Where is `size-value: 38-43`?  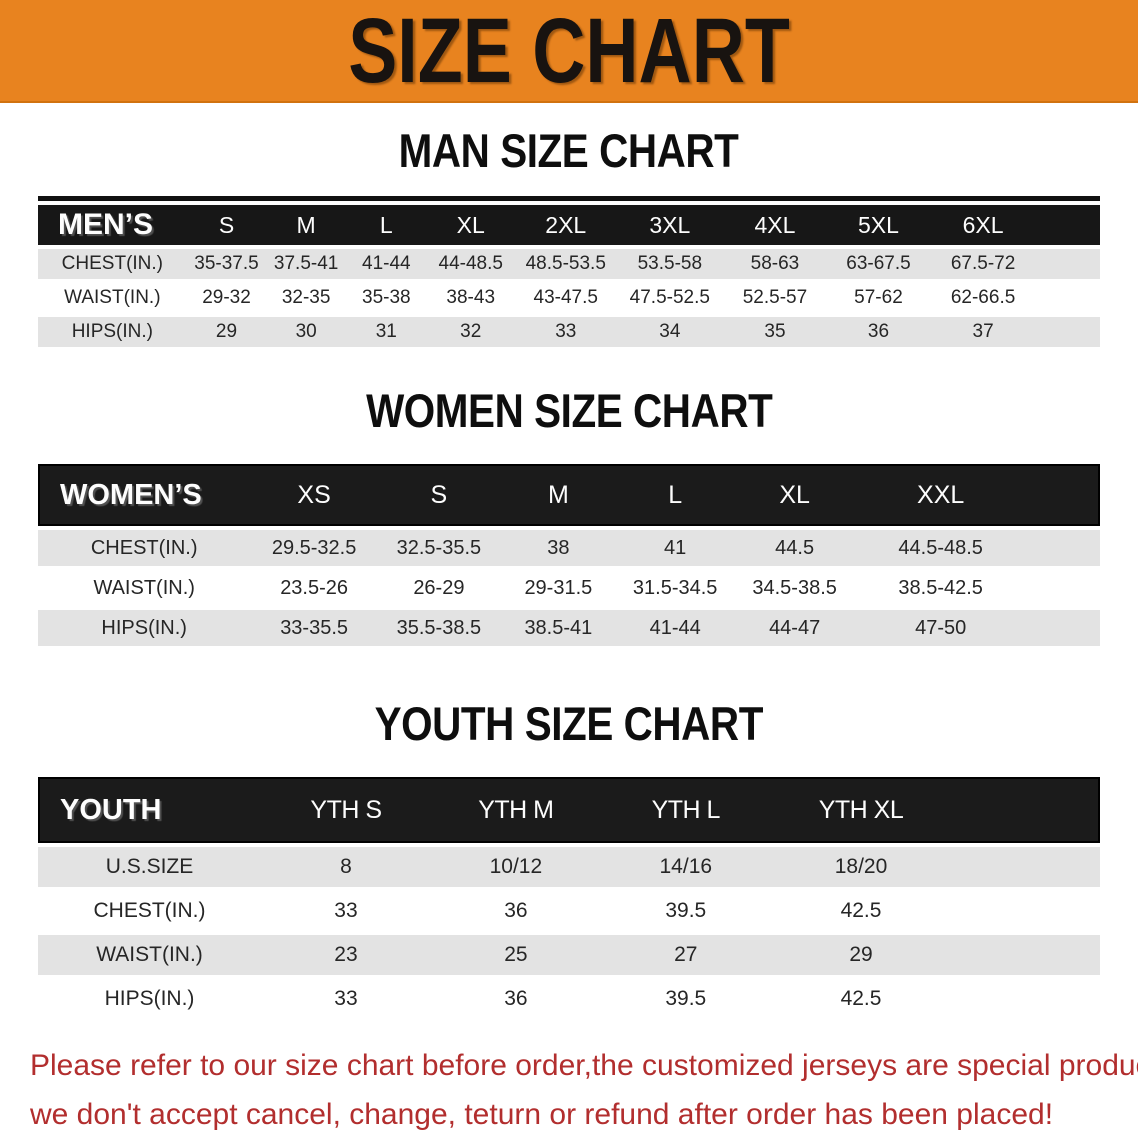 size-value: 38-43 is located at coordinates (471, 297).